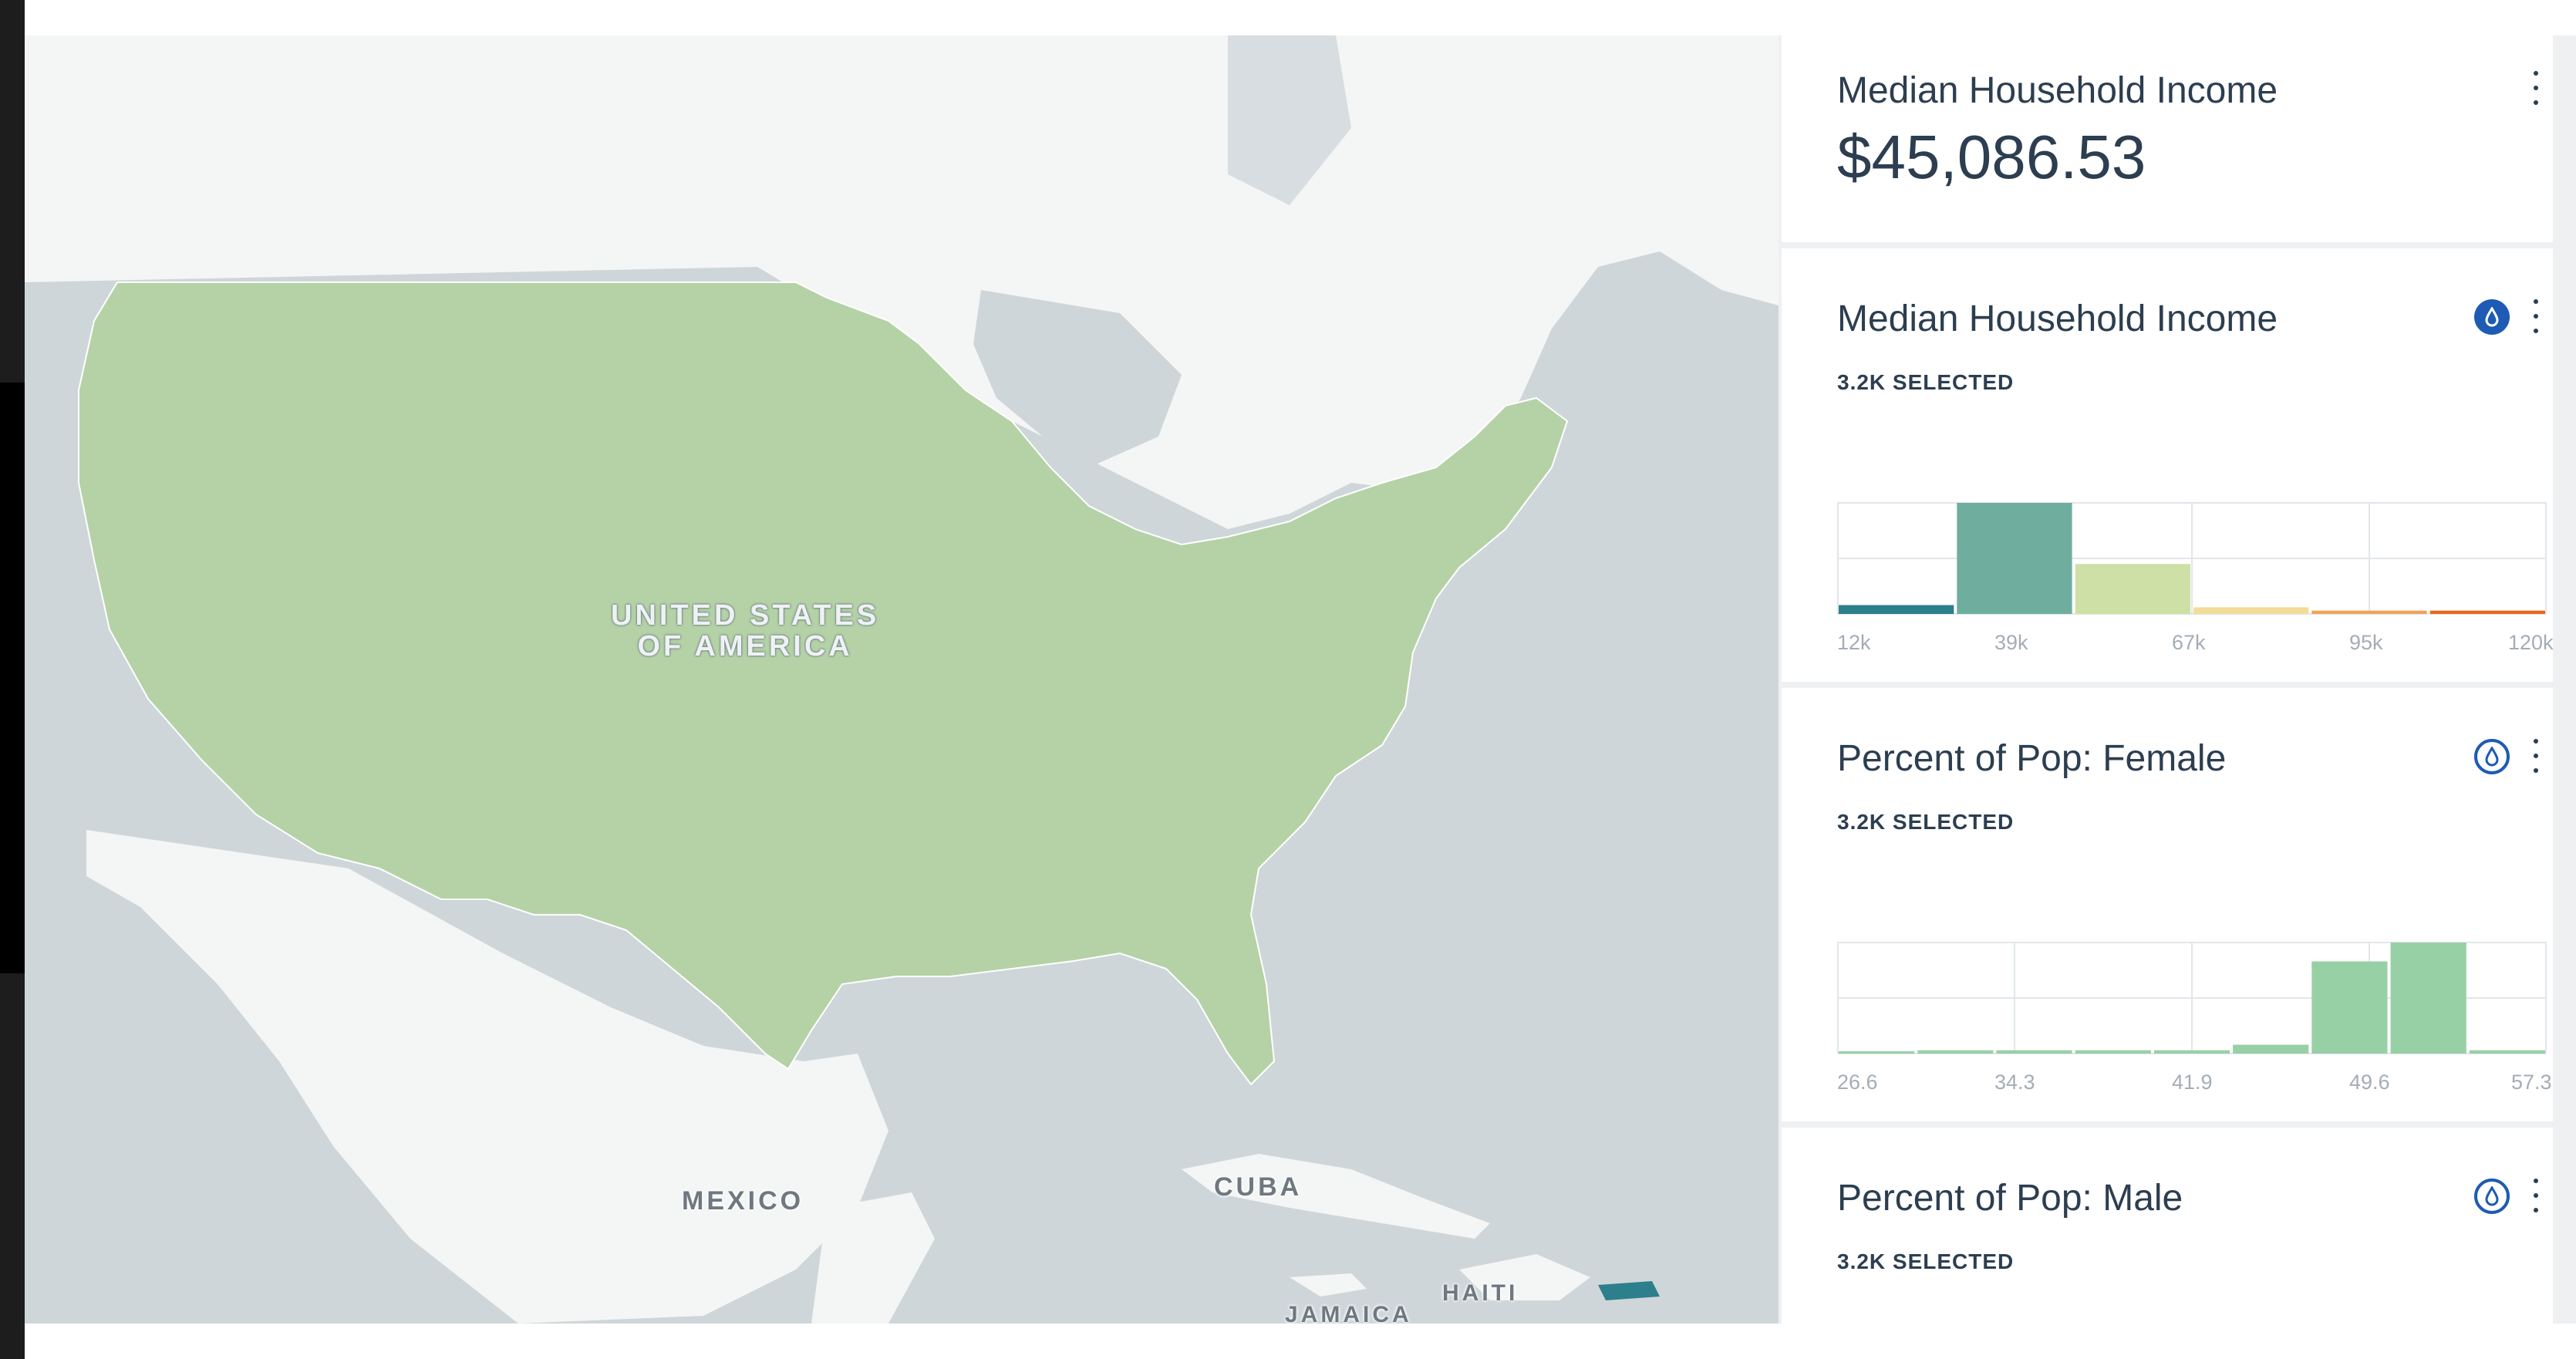 This screenshot has height=1359, width=2576. What do you see at coordinates (2366, 642) in the screenshot?
I see `axis-tick: 95k` at bounding box center [2366, 642].